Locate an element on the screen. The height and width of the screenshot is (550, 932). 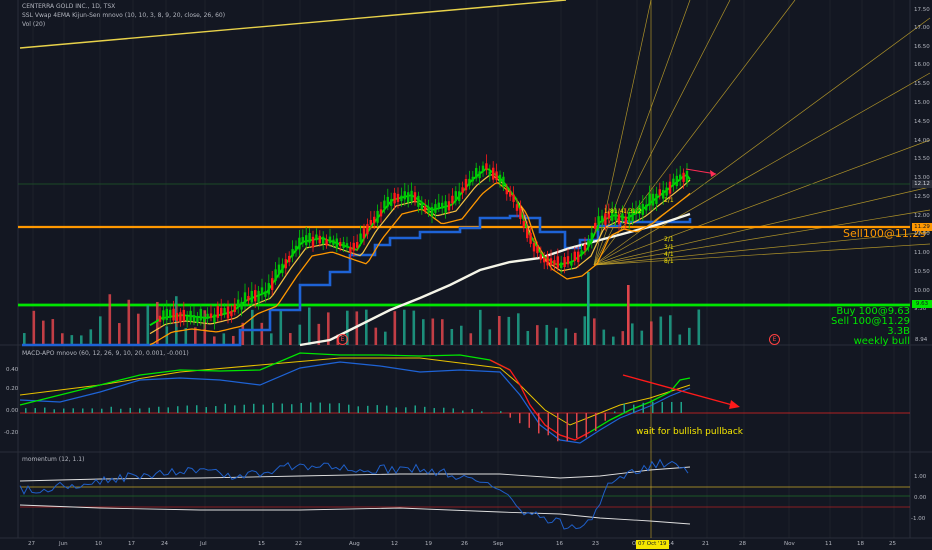
volume-bars is located at coordinates (362, 308).